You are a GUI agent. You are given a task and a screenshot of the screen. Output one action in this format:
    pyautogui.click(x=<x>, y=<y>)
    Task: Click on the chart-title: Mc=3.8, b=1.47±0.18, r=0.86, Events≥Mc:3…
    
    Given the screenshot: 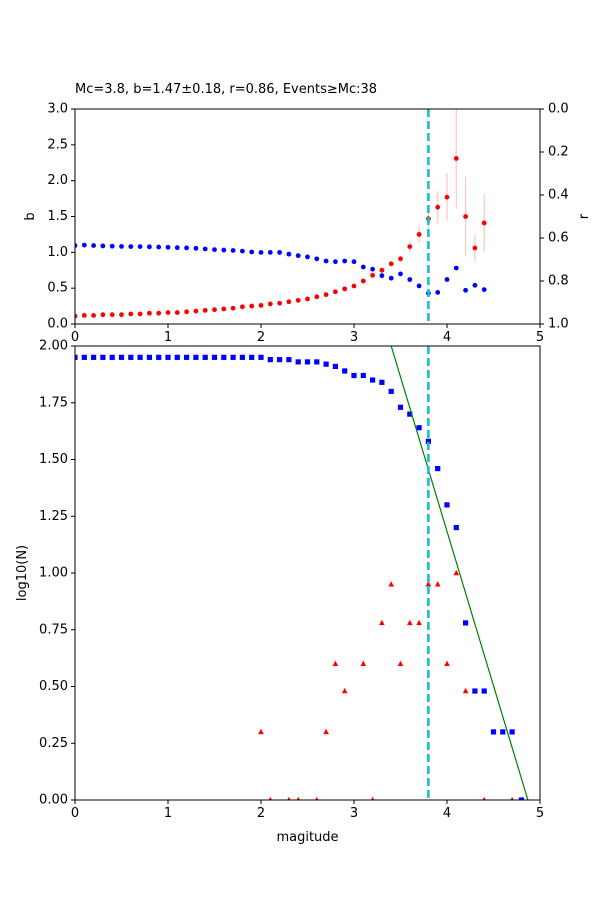 What is the action you would take?
    pyautogui.click(x=226, y=89)
    